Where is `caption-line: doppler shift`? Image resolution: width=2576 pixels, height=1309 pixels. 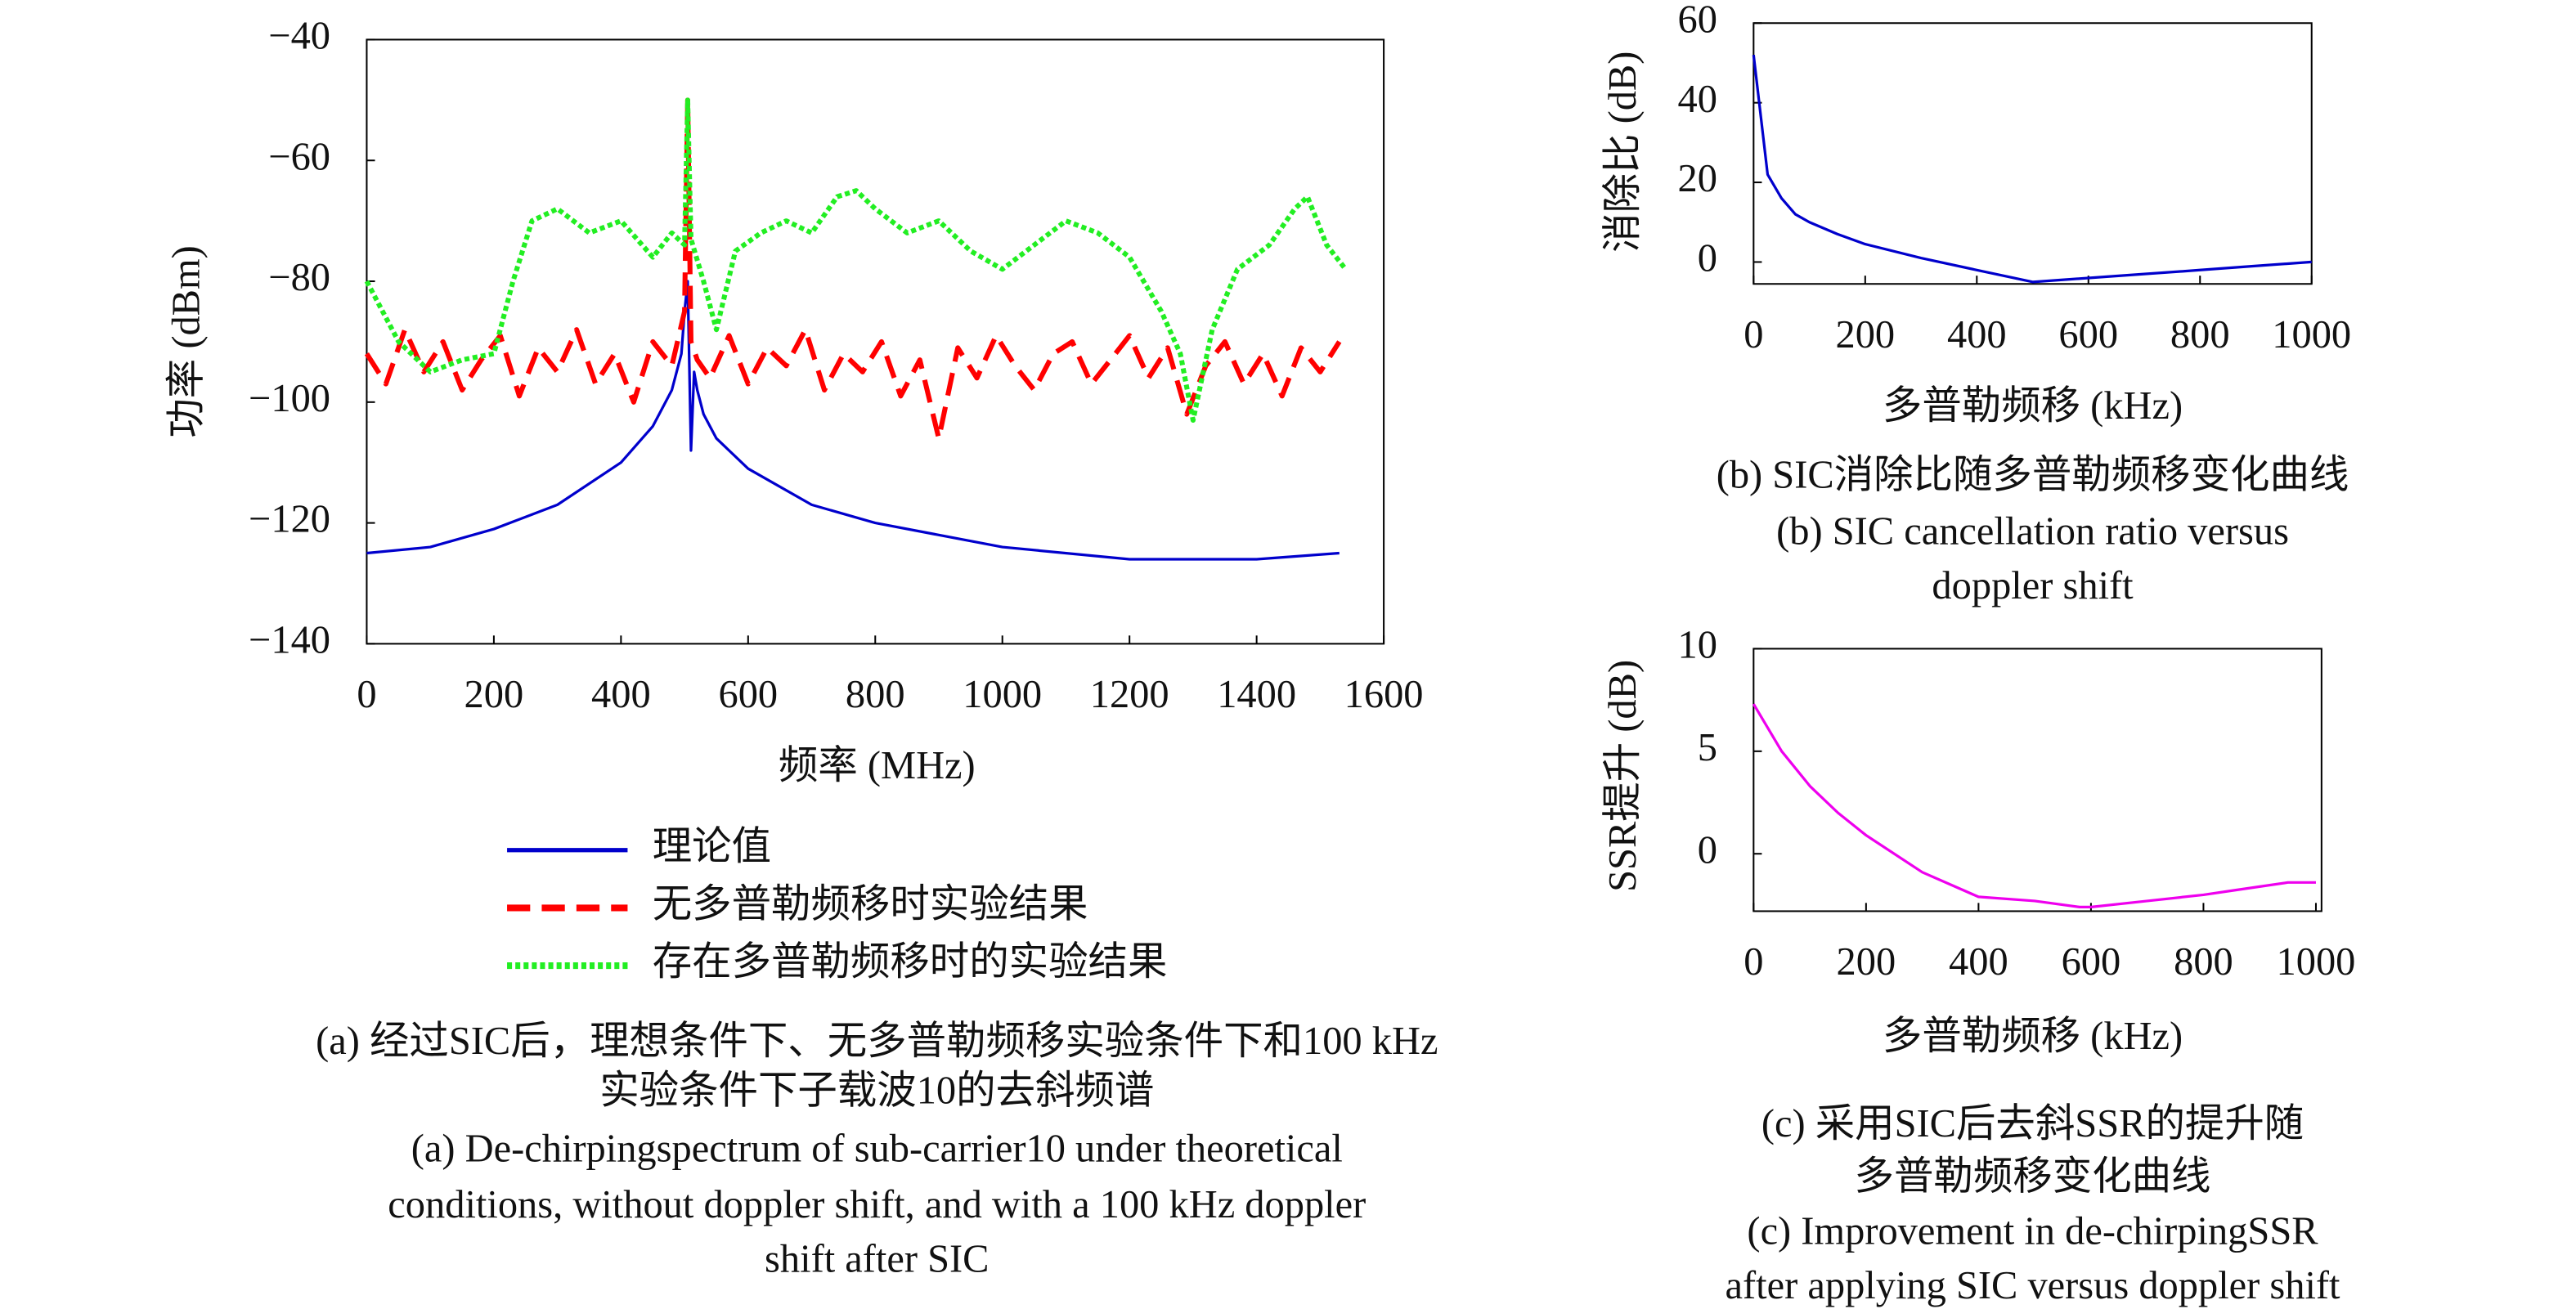
caption-line: doppler shift is located at coordinates (2033, 585).